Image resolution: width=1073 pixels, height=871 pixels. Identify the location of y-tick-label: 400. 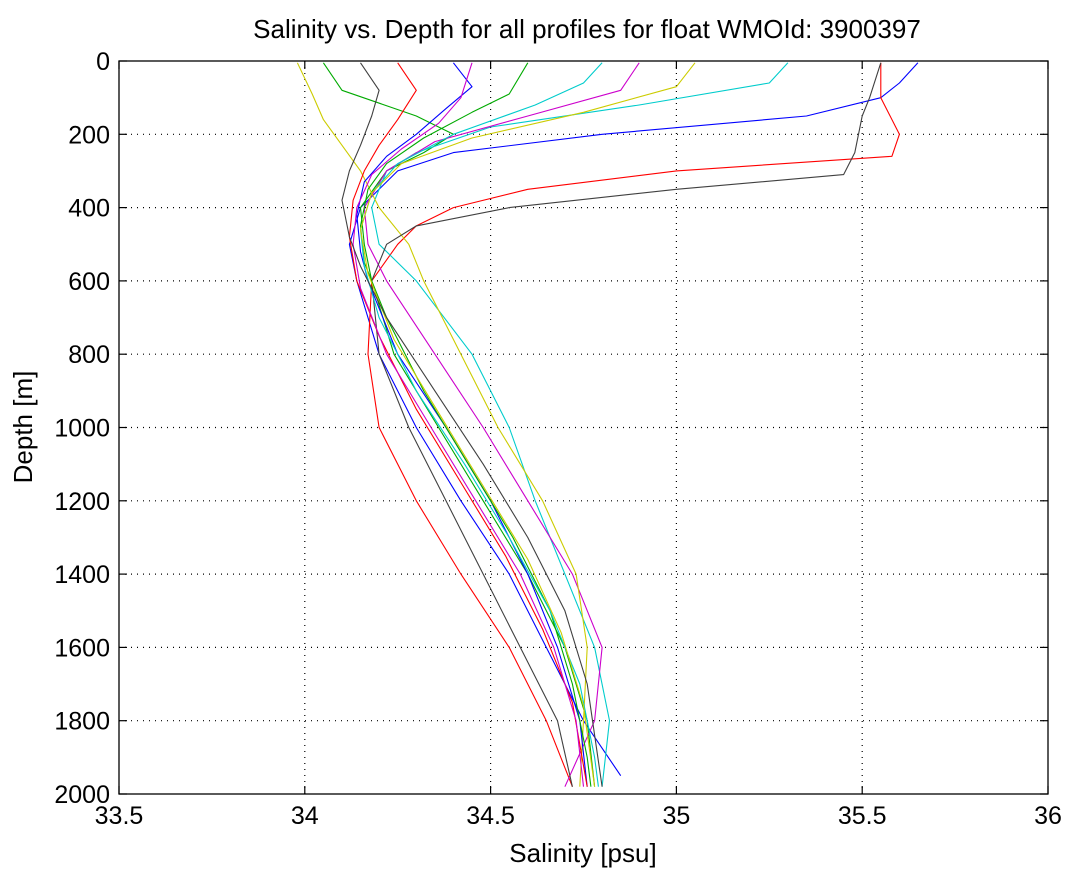
(89, 209).